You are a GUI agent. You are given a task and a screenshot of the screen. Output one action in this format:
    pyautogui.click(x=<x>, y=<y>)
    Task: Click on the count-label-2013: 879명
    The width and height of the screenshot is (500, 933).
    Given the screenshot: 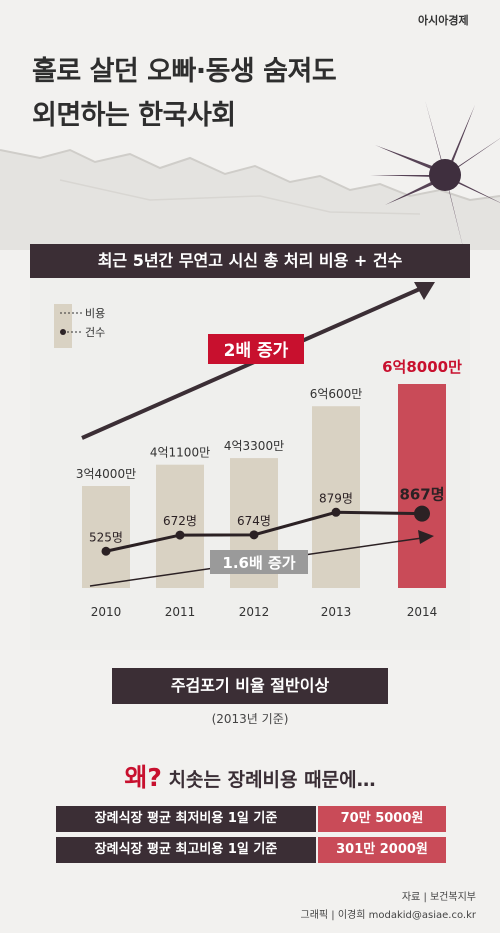 What is the action you would take?
    pyautogui.click(x=336, y=498)
    